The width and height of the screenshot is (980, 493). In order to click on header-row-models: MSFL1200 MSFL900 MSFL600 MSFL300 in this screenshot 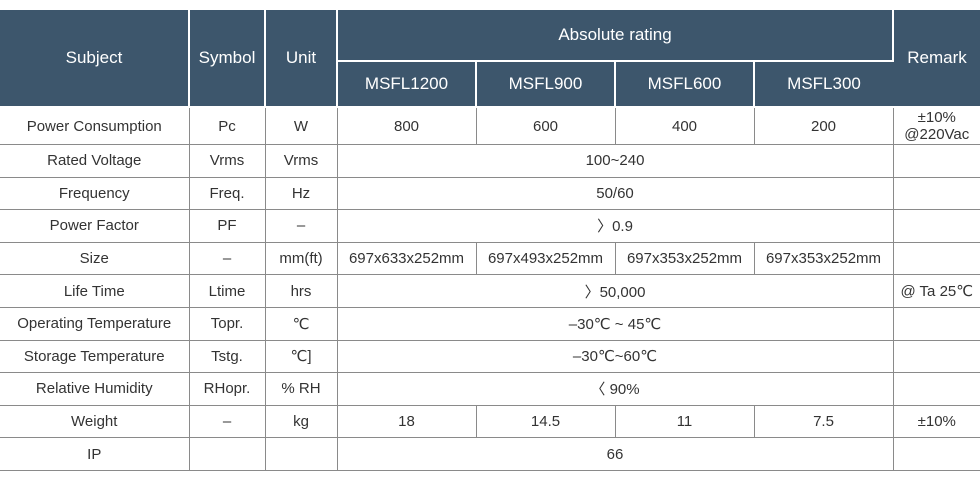, I will do `click(490, 84)`.